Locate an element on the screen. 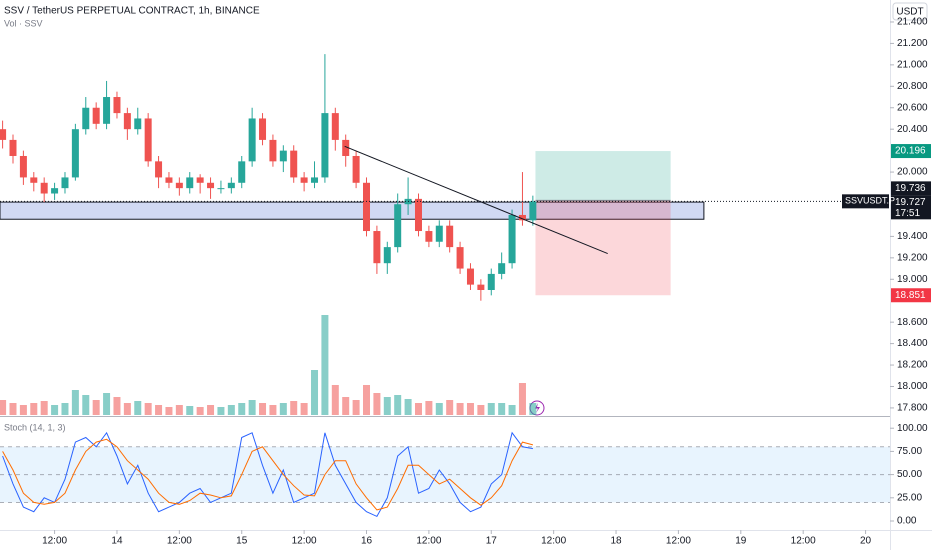 The height and width of the screenshot is (550, 932). y-tick-label: 20.400 is located at coordinates (912, 129).